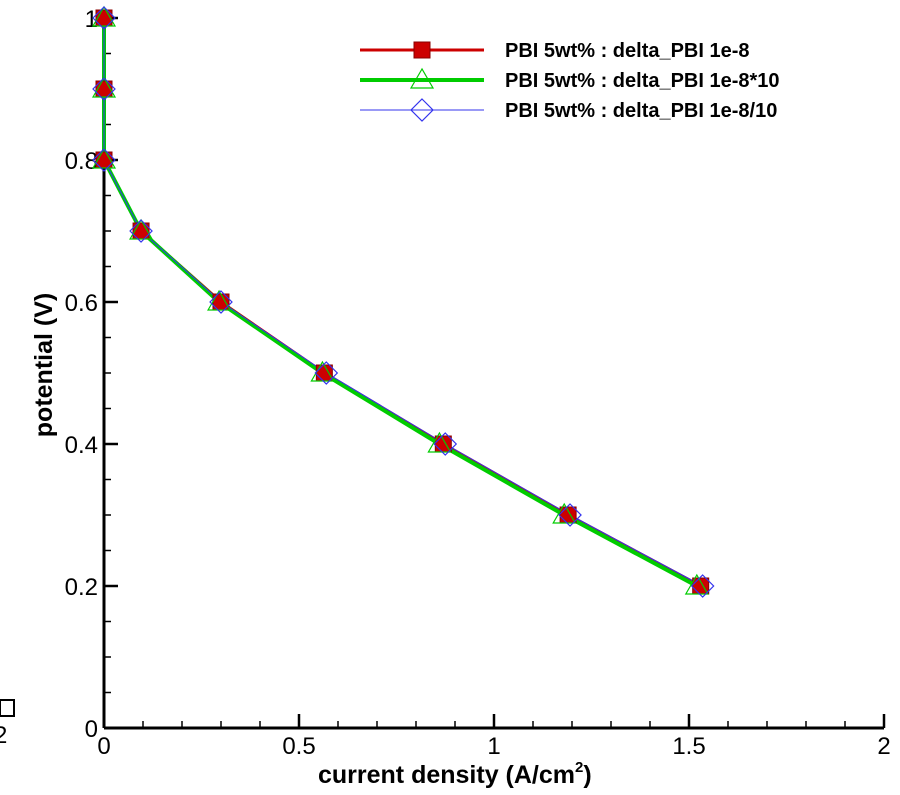  I want to click on x-axis-title-superscript: 2, so click(579, 767).